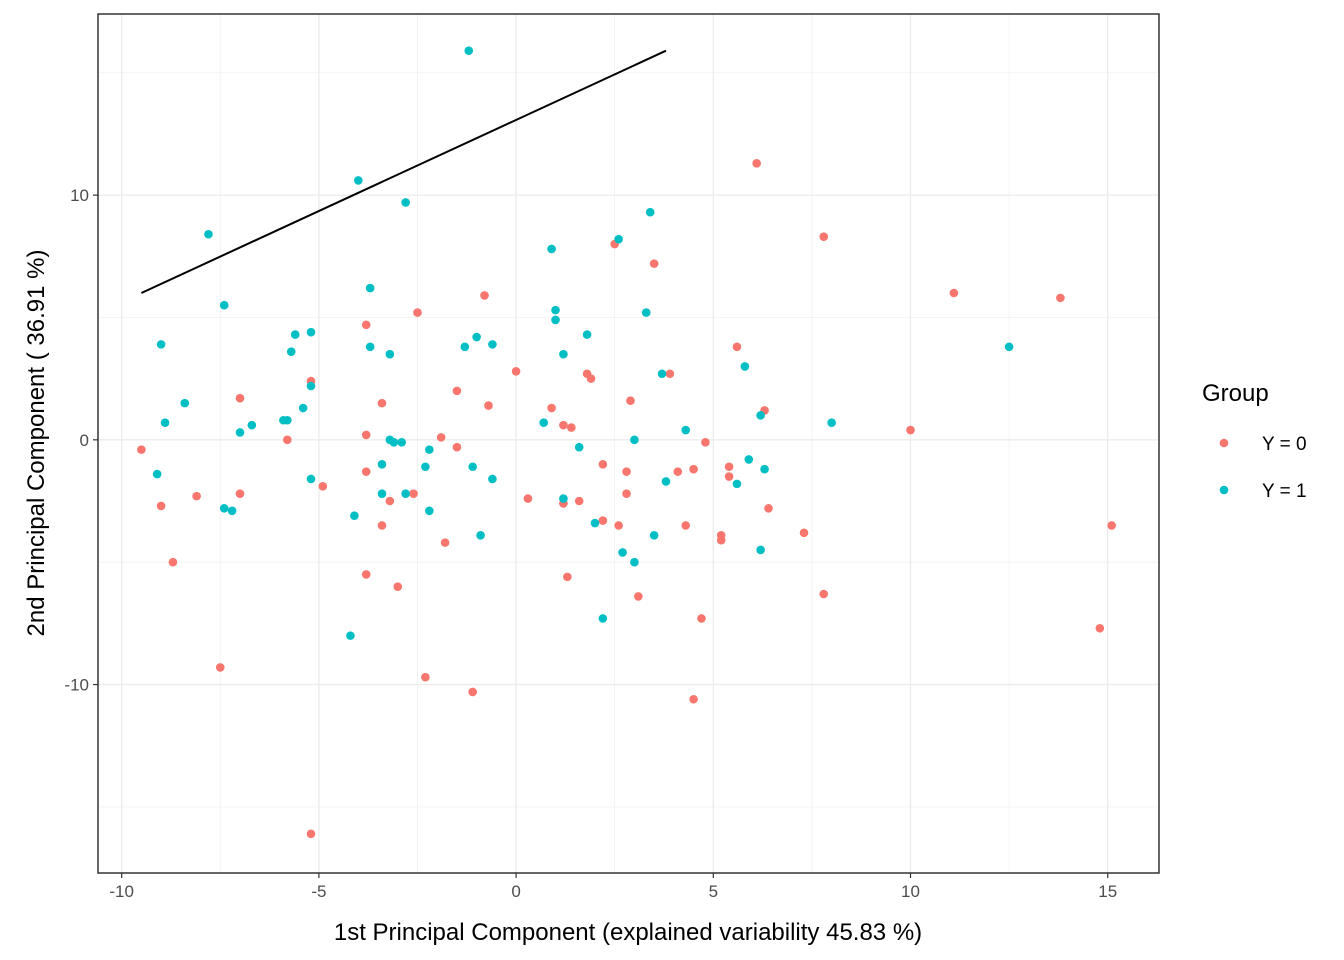 The height and width of the screenshot is (960, 1344). I want to click on legend-key-y1, so click(1224, 490).